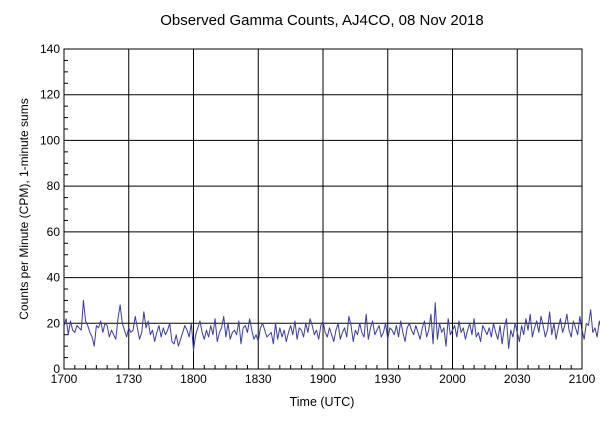 The image size is (600, 428). I want to click on x-tick-label: 1700, so click(64, 379).